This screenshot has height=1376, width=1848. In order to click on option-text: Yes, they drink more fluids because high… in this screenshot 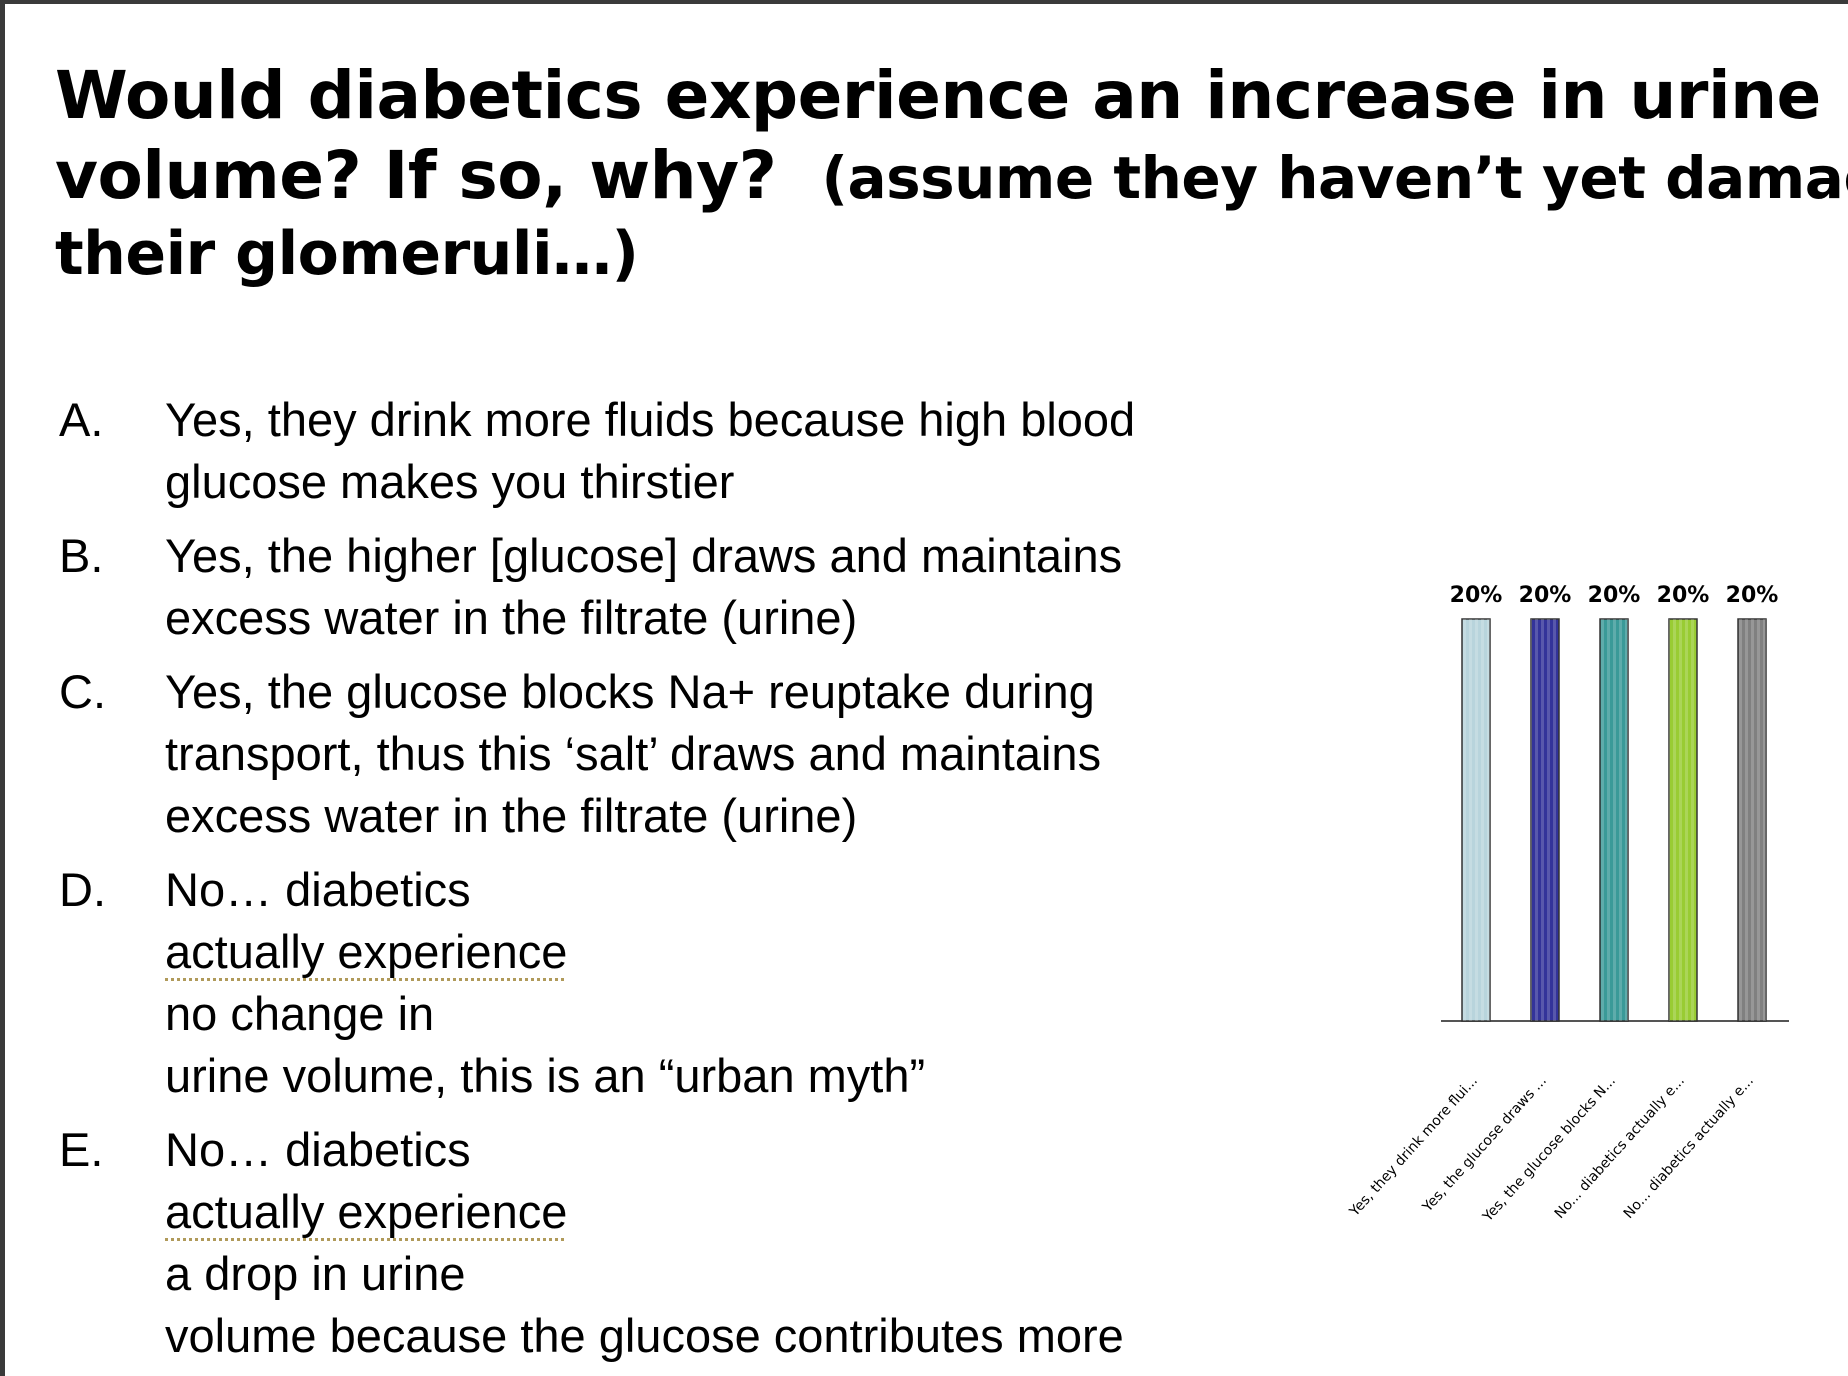, I will do `click(737, 451)`.